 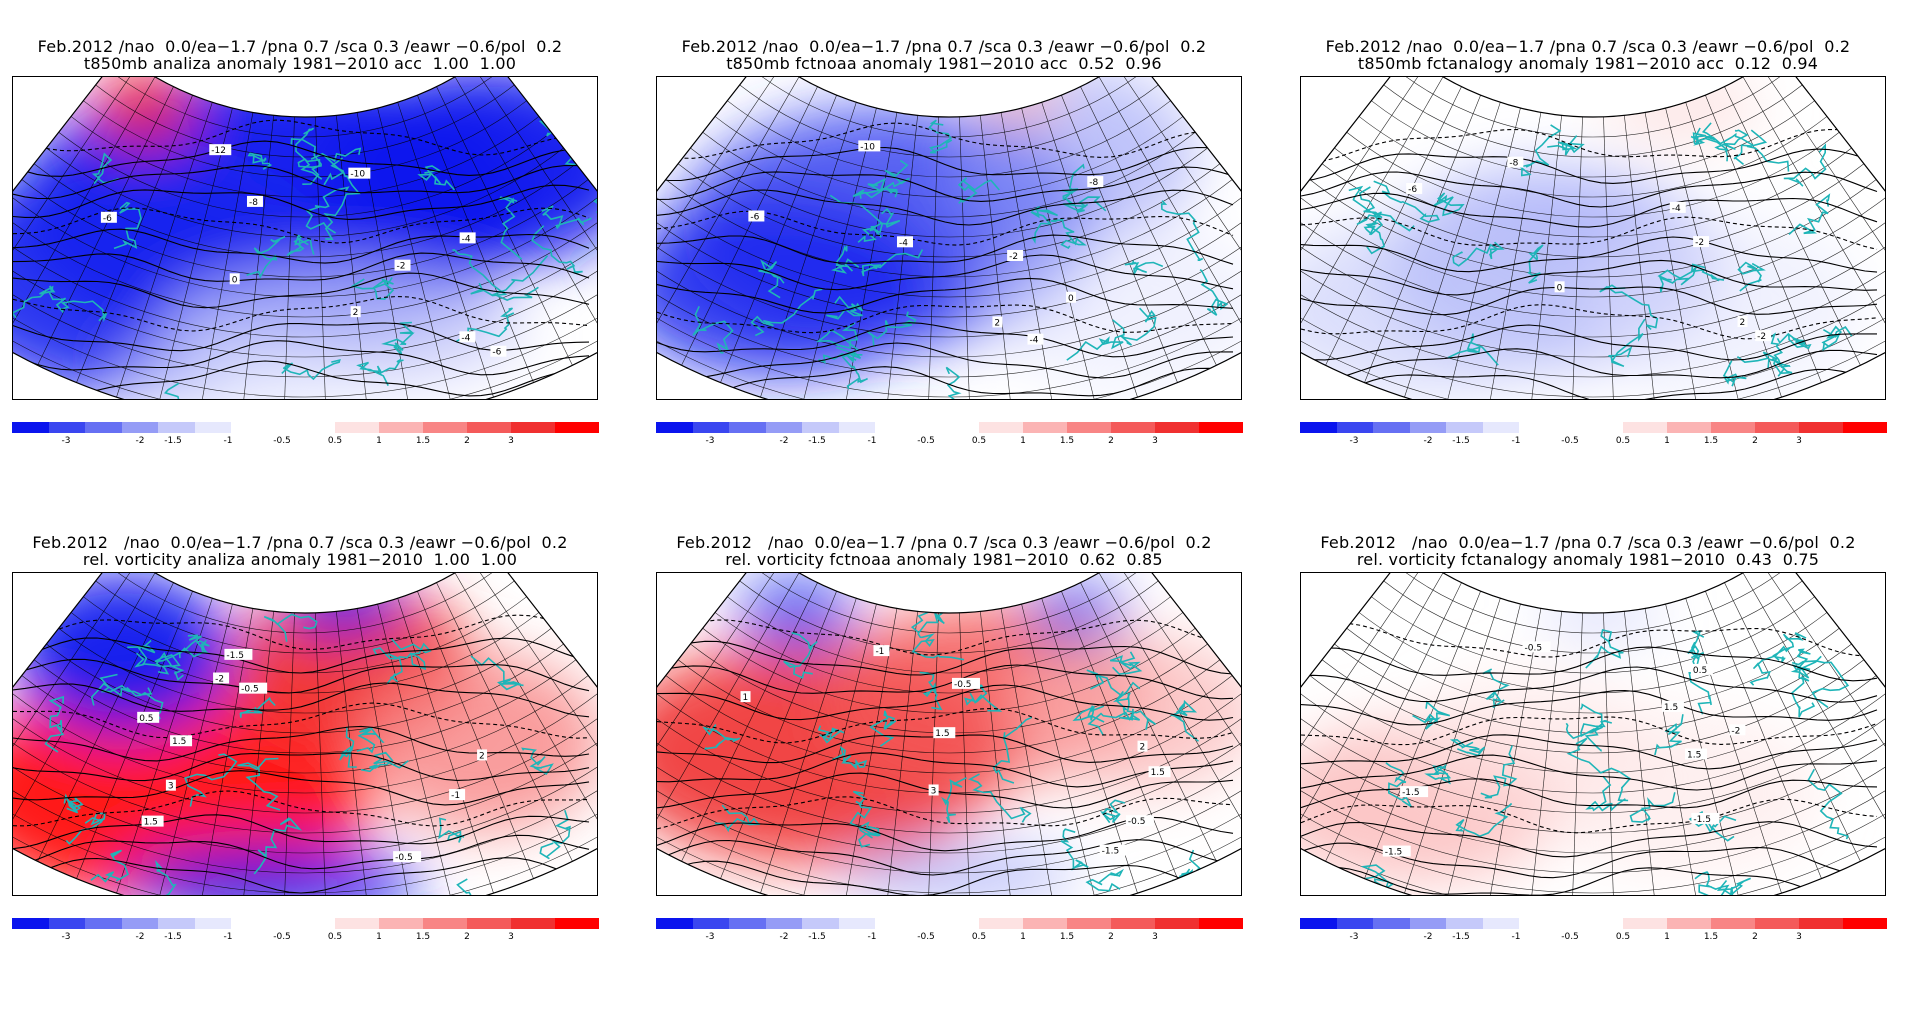 I want to click on anomaly-map: -8 -6 -4 -2 0 2 -2, so click(x=1593, y=238).